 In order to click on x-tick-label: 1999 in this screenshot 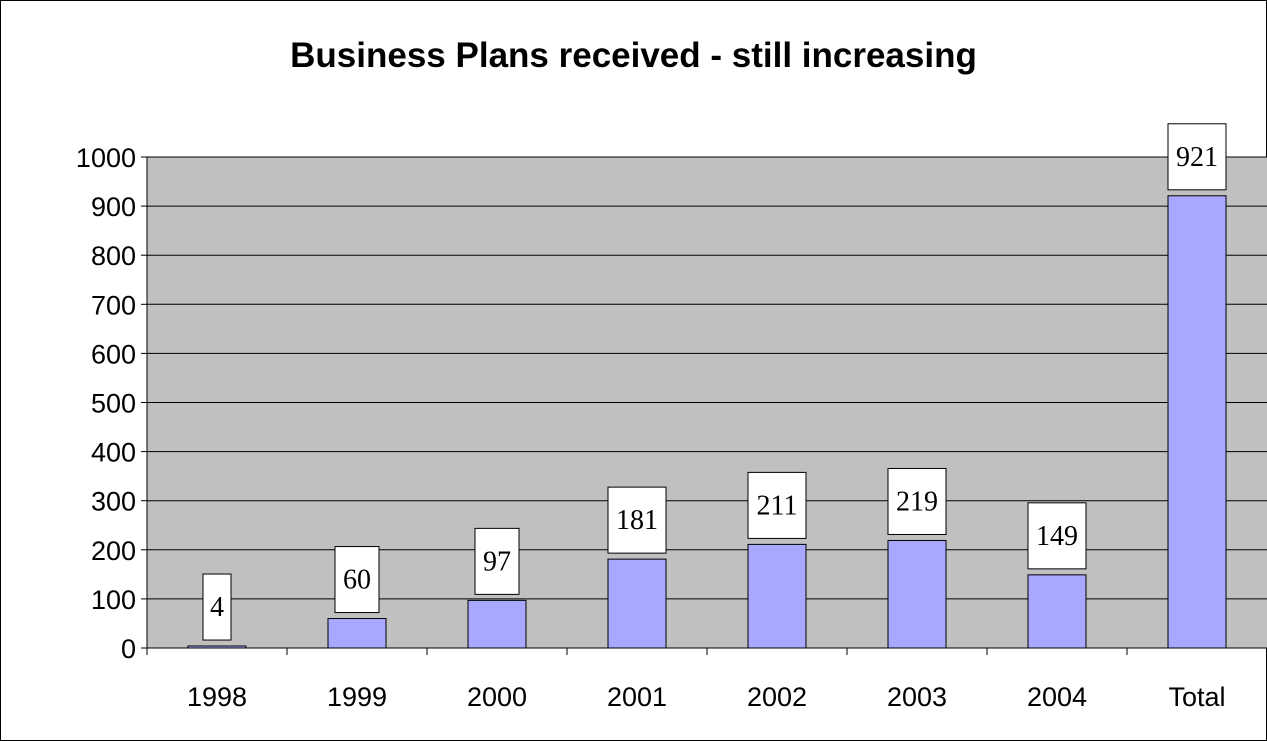, I will do `click(357, 697)`.